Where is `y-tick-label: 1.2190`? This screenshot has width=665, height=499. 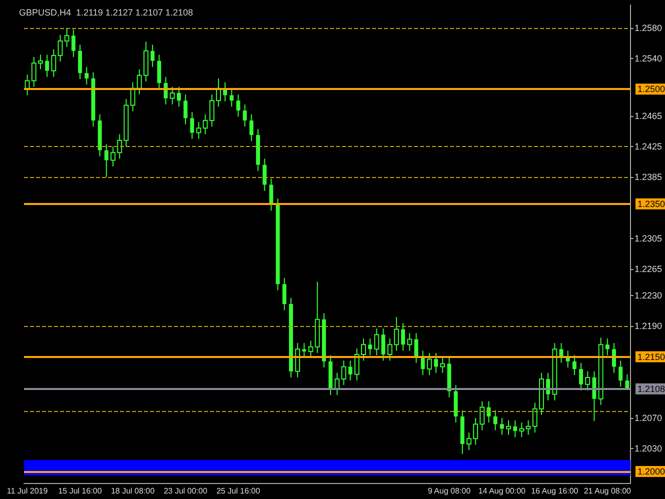 y-tick-label: 1.2190 is located at coordinates (648, 326).